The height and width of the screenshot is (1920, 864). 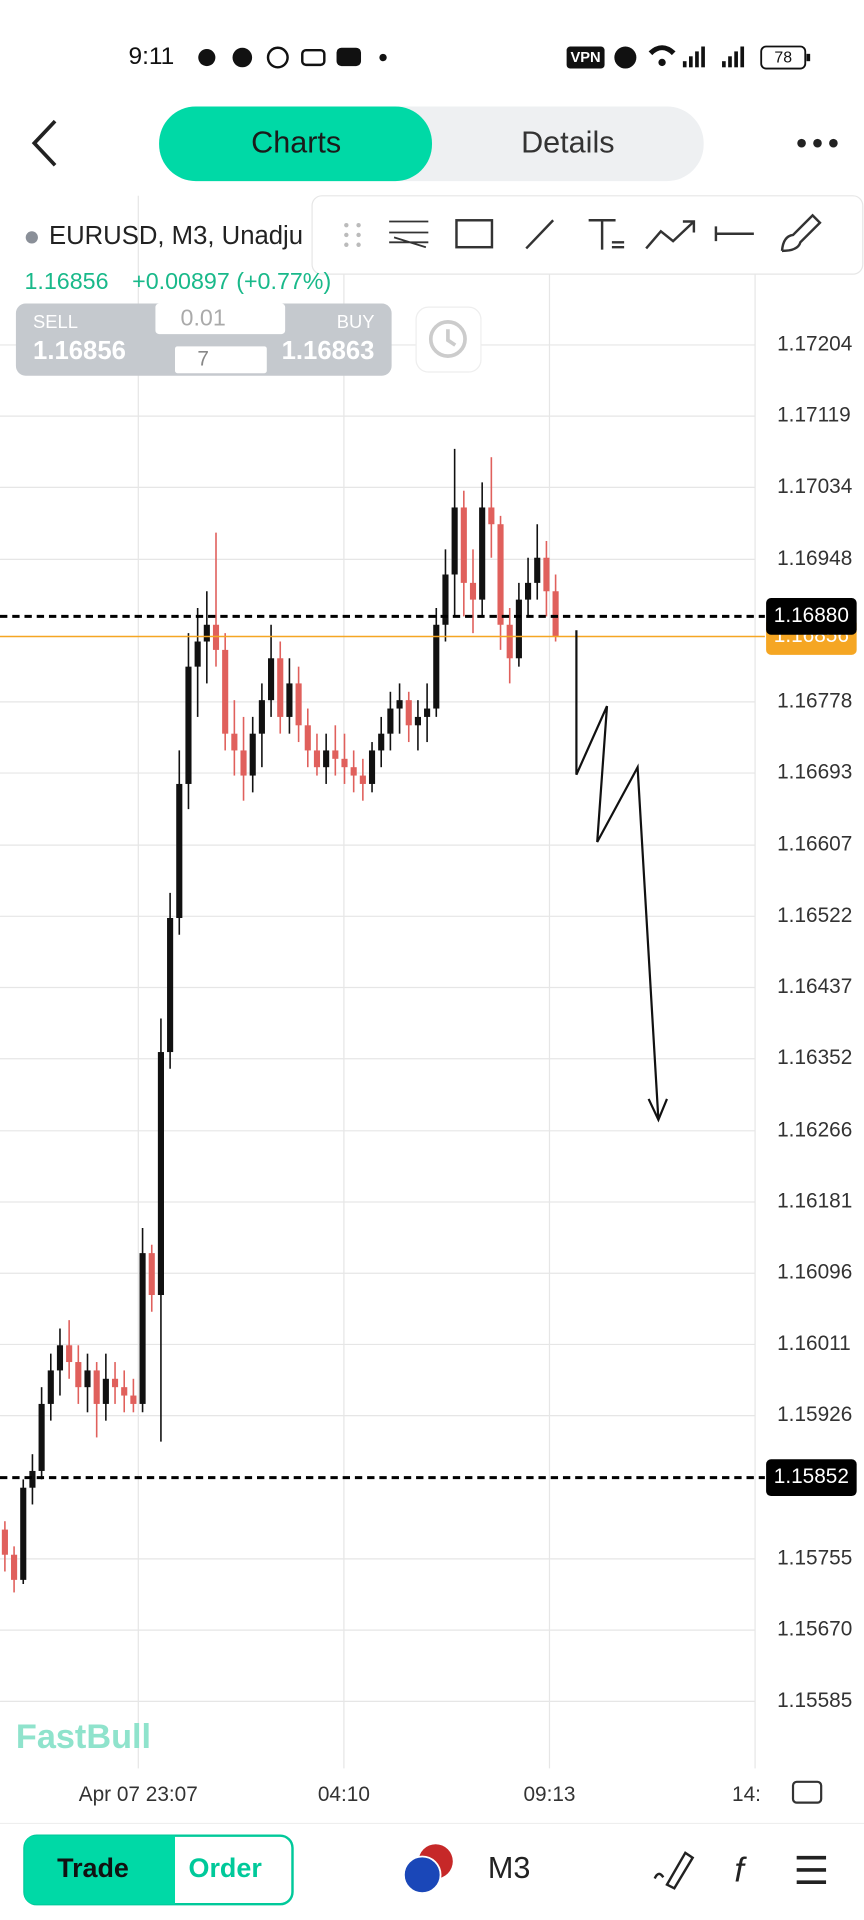 I want to click on indicator-button: f, so click(x=740, y=1870).